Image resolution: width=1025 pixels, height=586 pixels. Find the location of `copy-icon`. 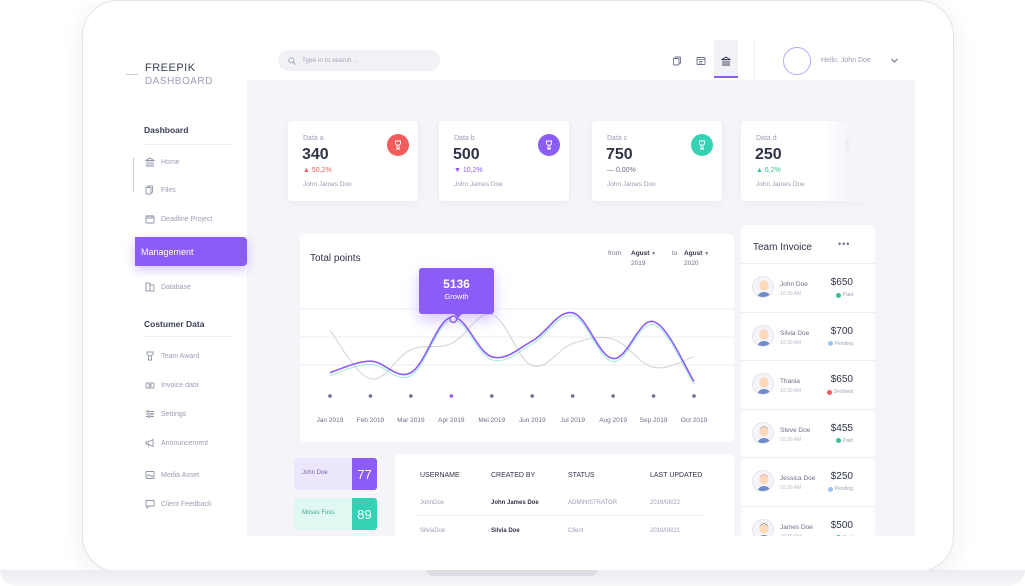

copy-icon is located at coordinates (677, 61).